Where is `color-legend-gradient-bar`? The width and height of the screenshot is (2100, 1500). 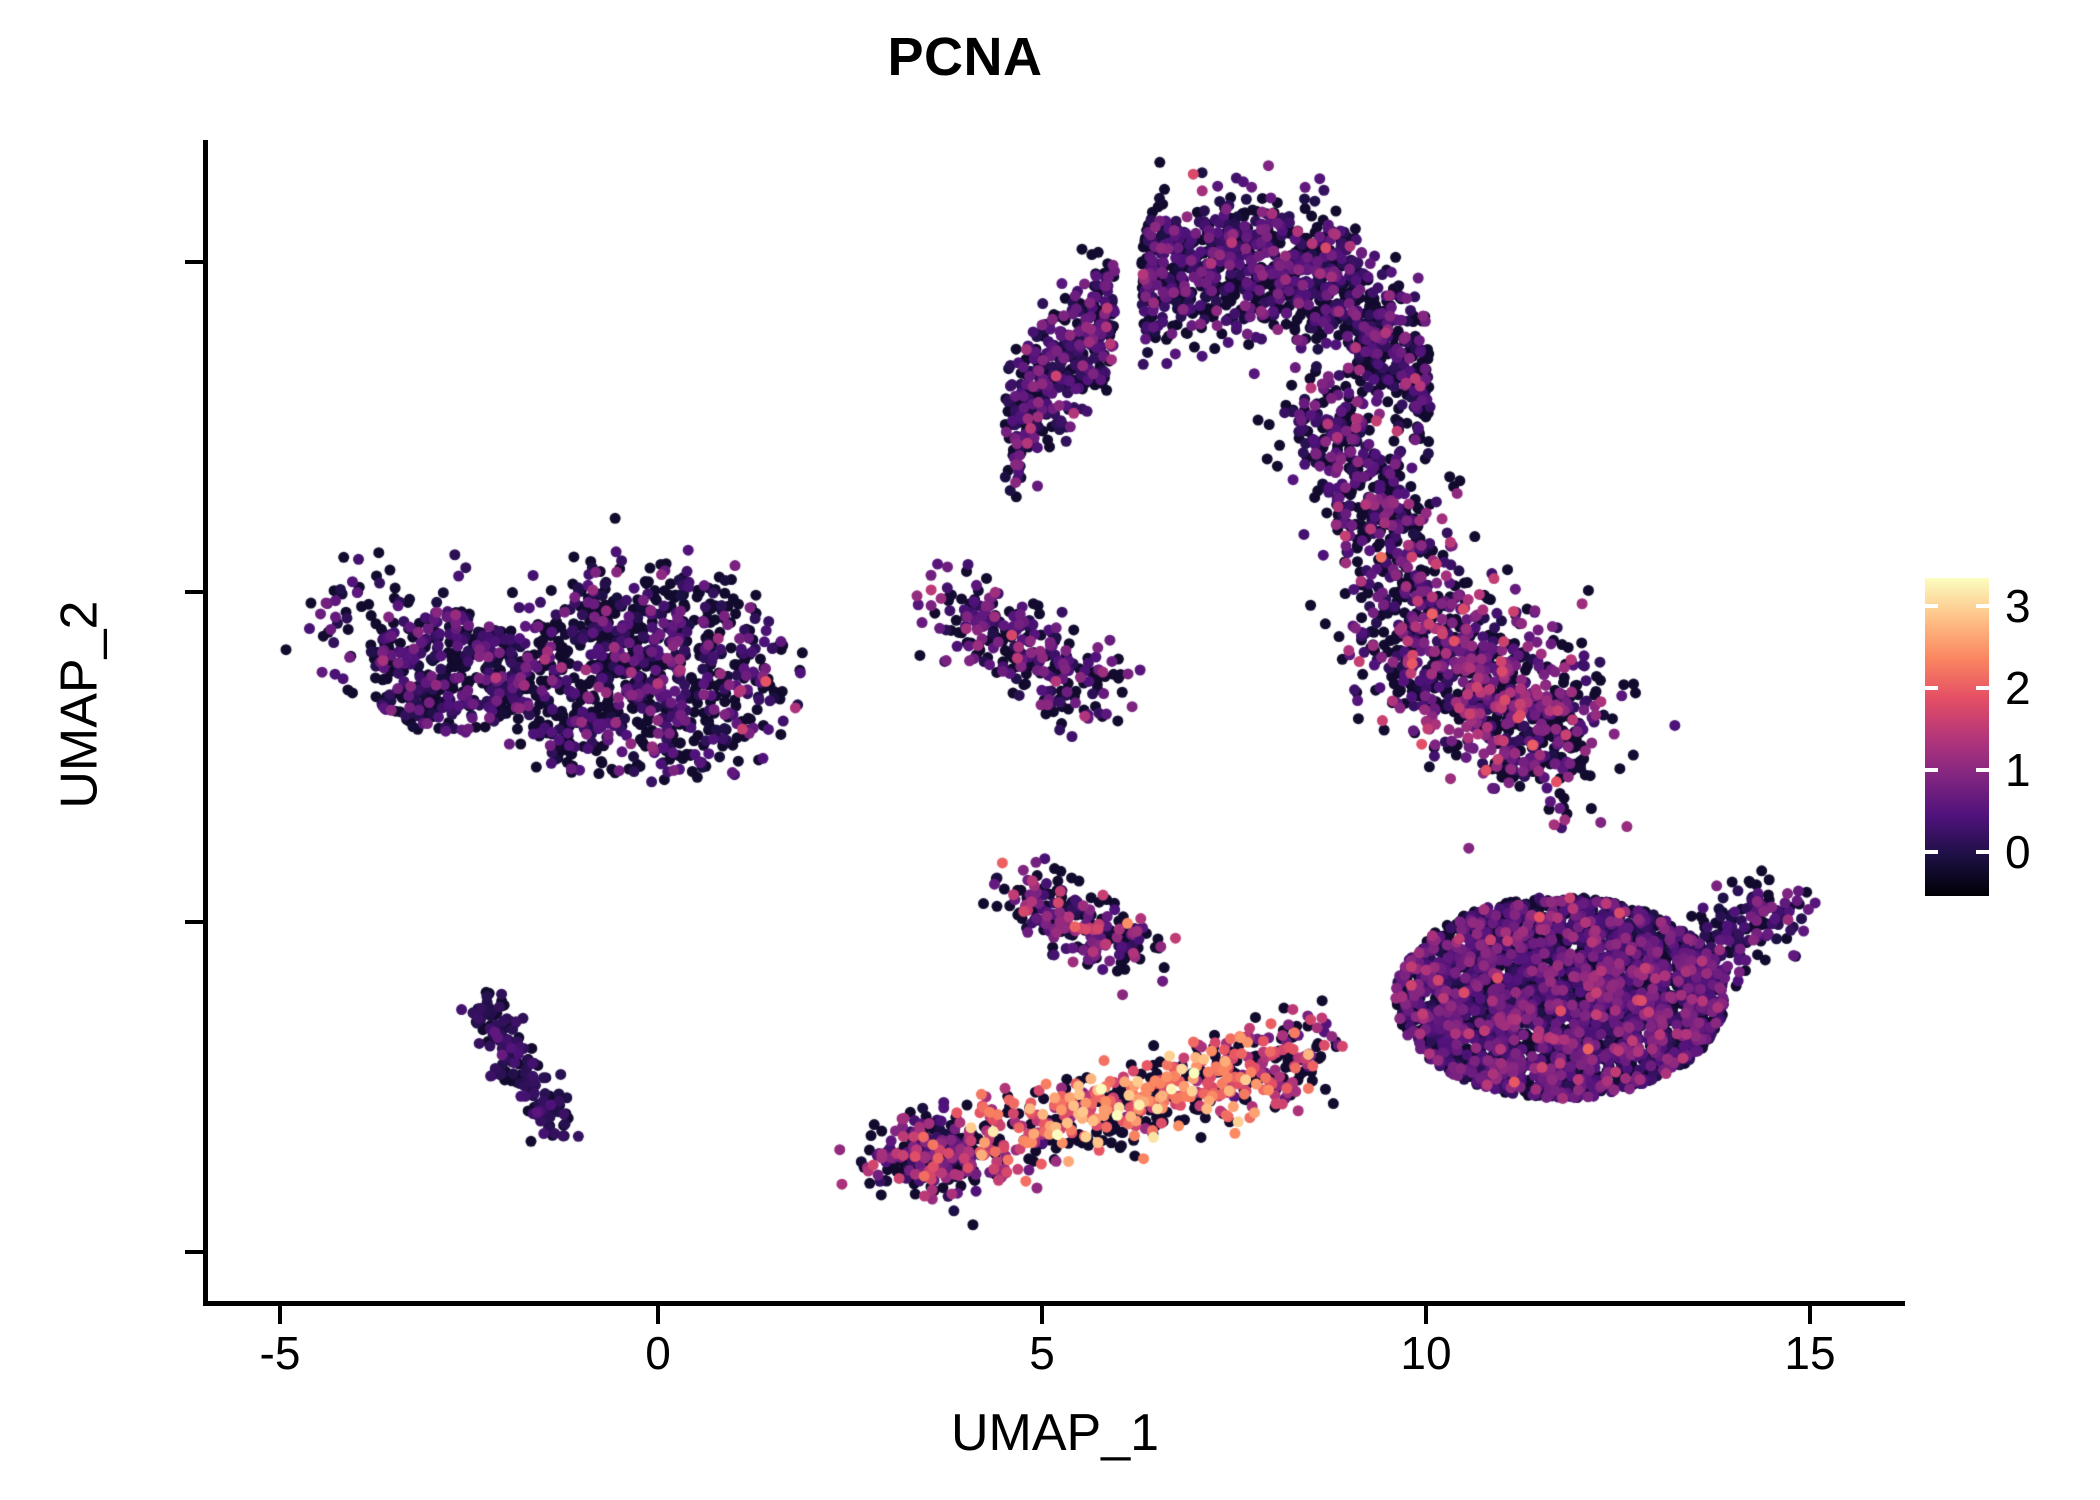
color-legend-gradient-bar is located at coordinates (1957, 737).